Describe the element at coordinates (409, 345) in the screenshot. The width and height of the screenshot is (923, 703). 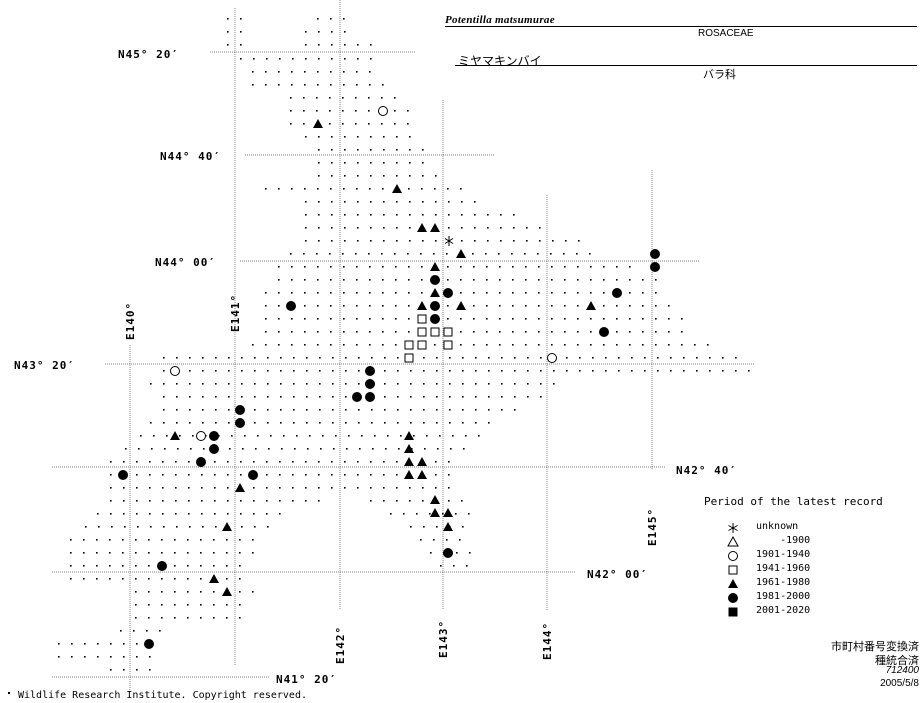
I see `open-square-record-mark` at that location.